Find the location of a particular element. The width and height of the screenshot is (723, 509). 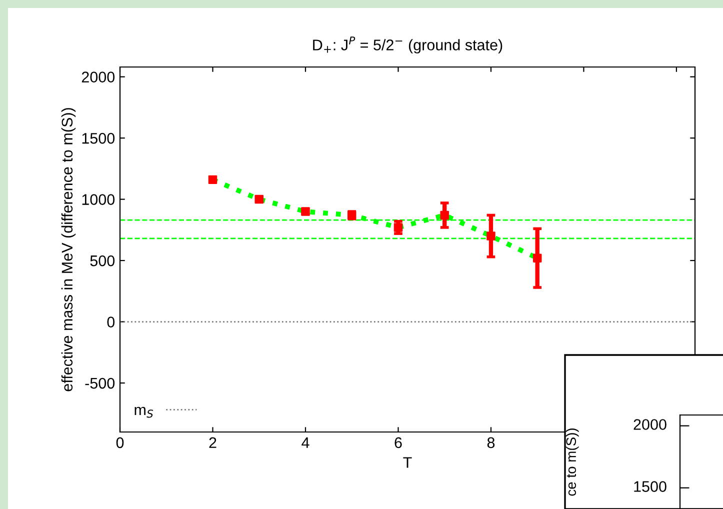

y-tick-label: 0 is located at coordinates (111, 322).